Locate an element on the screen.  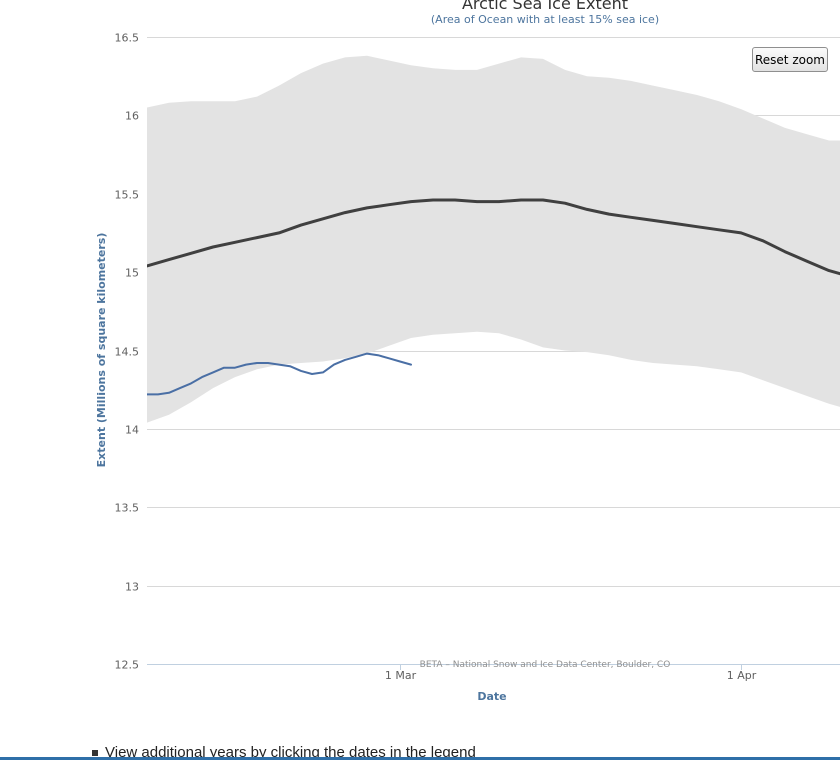
y-tick-label: 13.5 is located at coordinates (127, 508).